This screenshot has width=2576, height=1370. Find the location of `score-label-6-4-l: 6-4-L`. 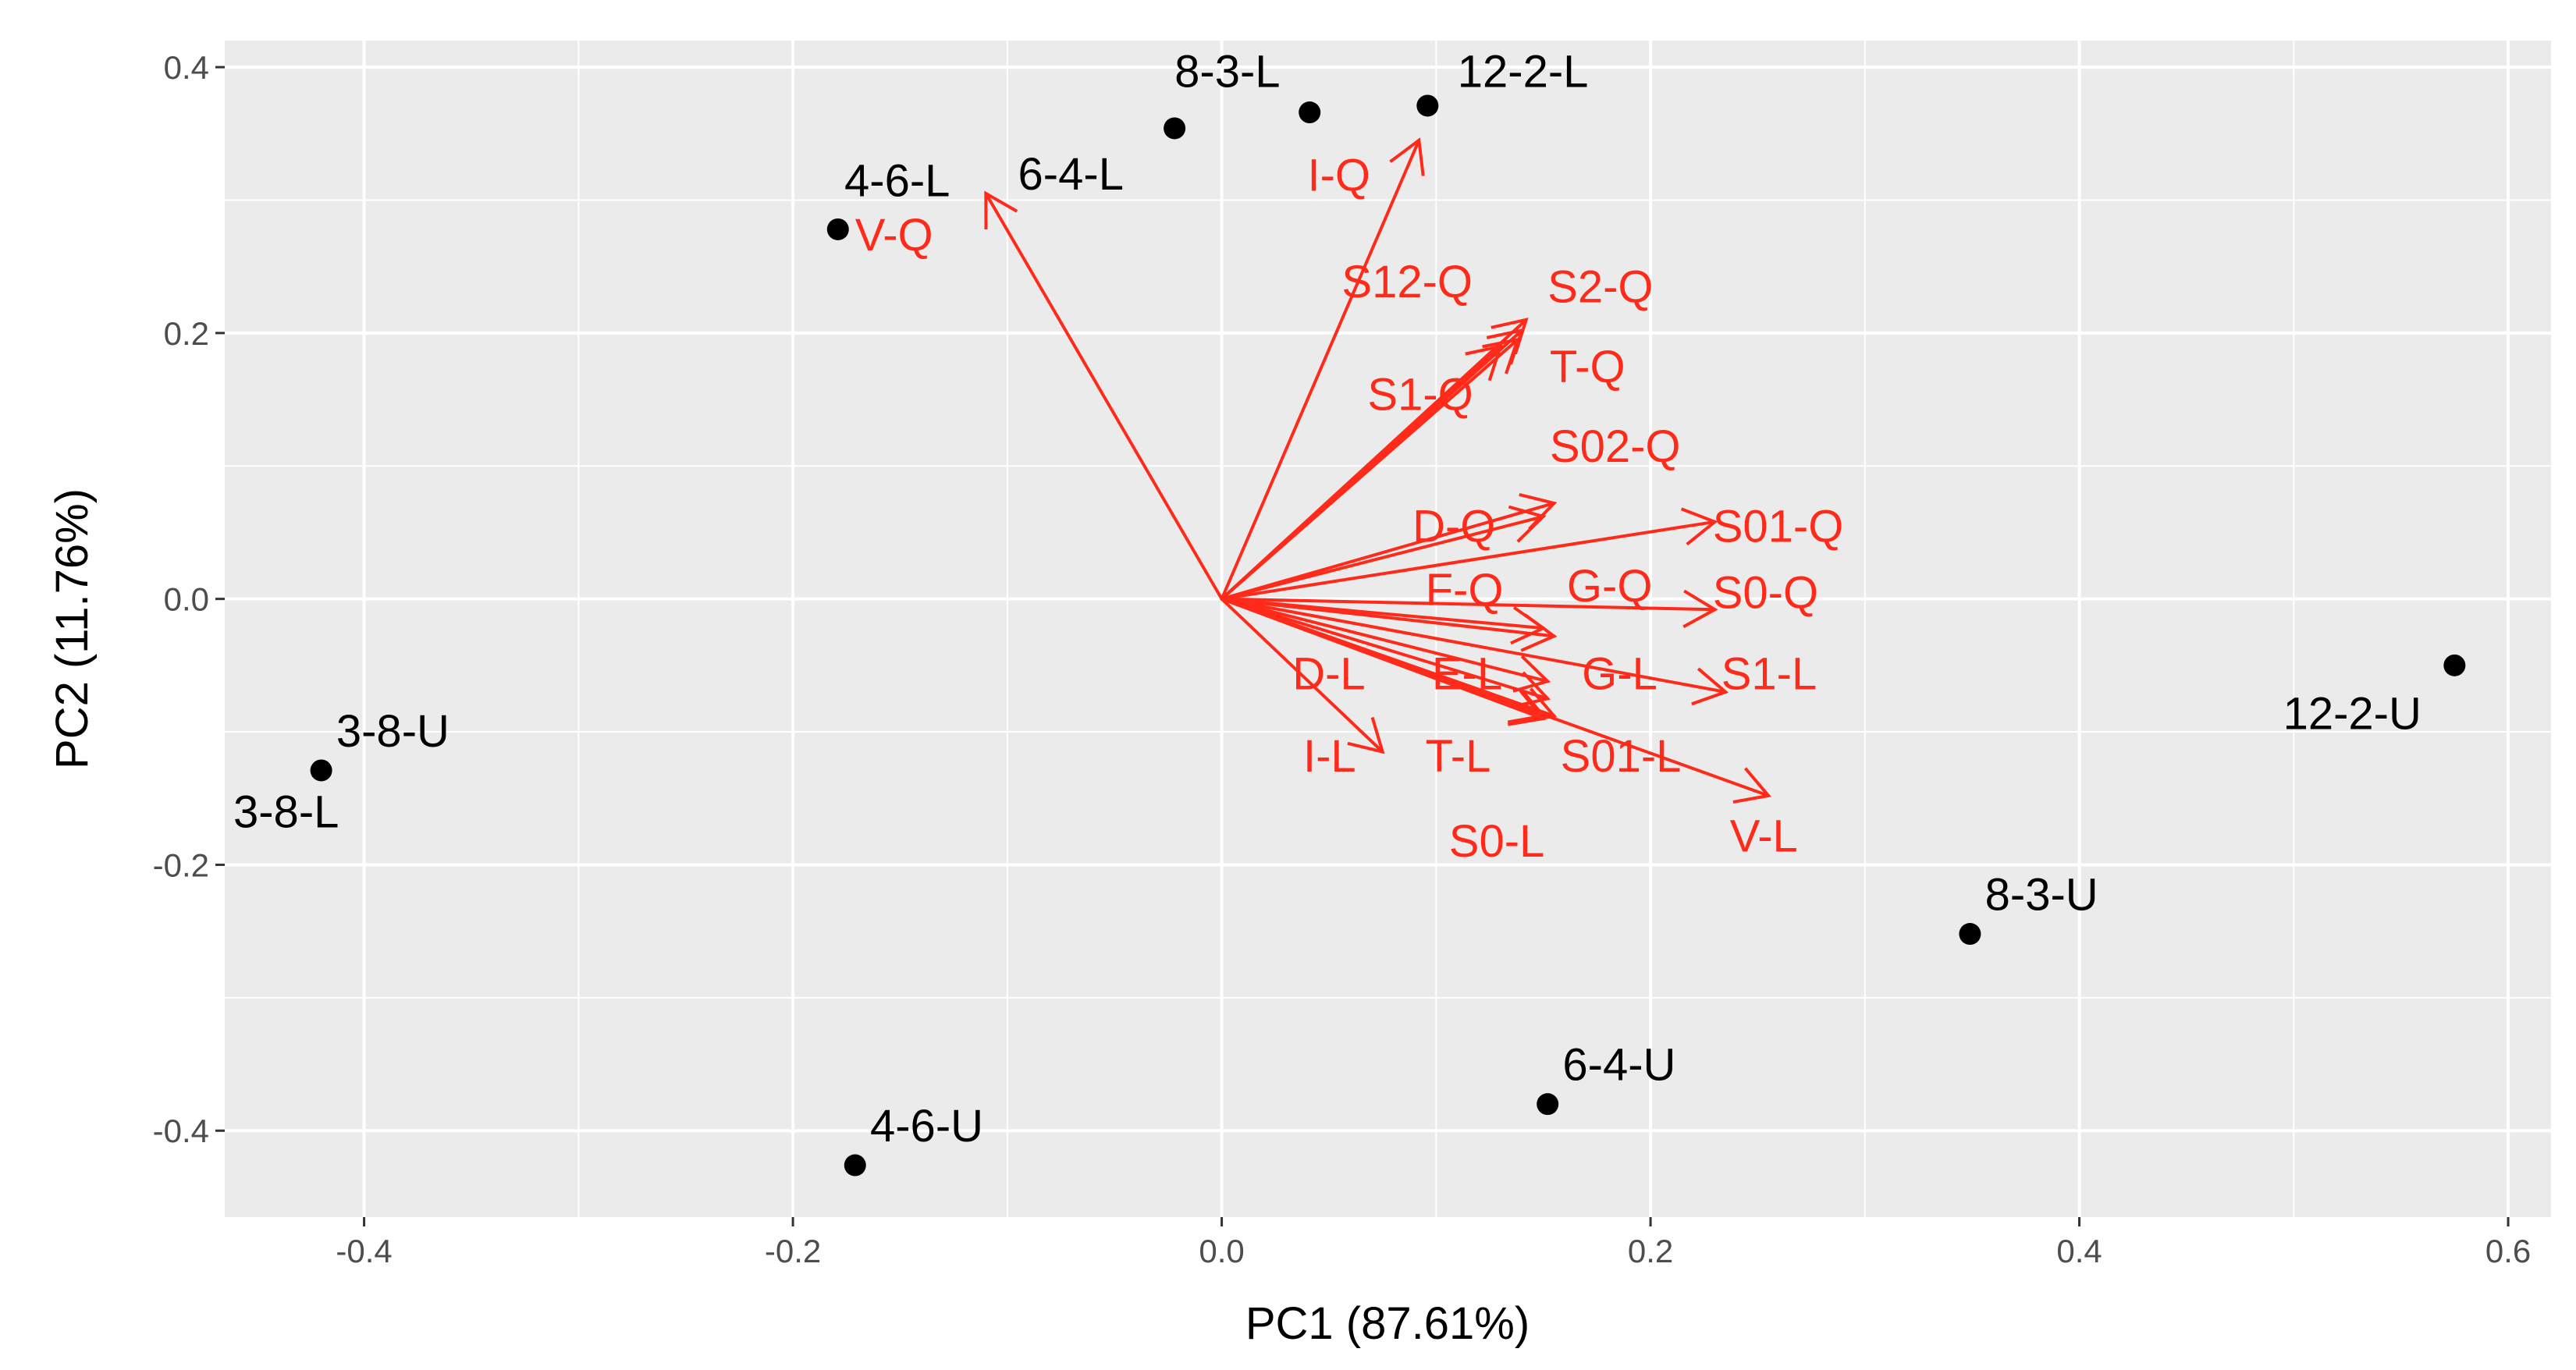

score-label-6-4-l: 6-4-L is located at coordinates (1071, 174).